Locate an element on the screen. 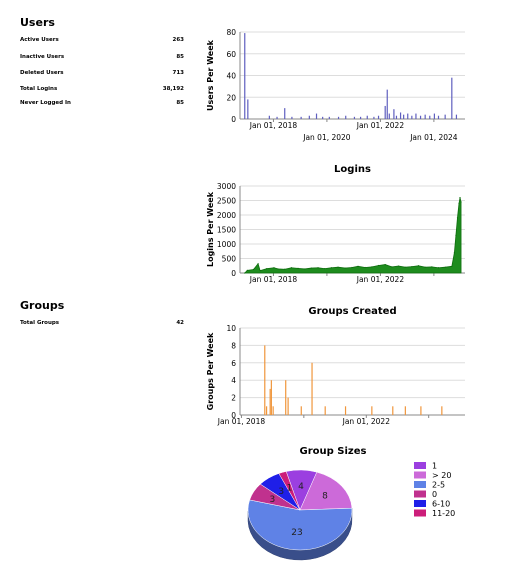 The height and width of the screenshot is (581, 506). stat-value-active-users: 263 is located at coordinates (178, 40).